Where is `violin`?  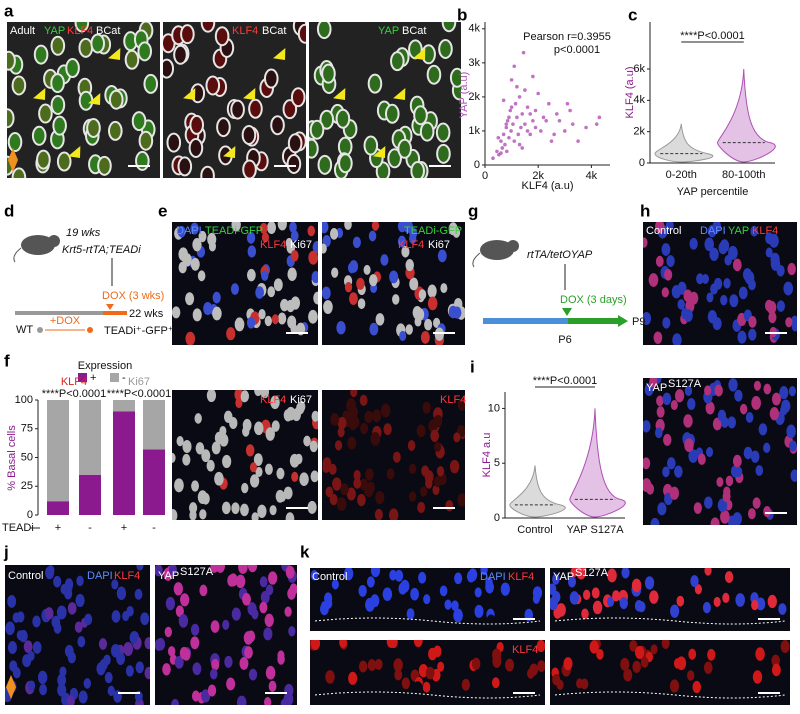 violin is located at coordinates (597, 463).